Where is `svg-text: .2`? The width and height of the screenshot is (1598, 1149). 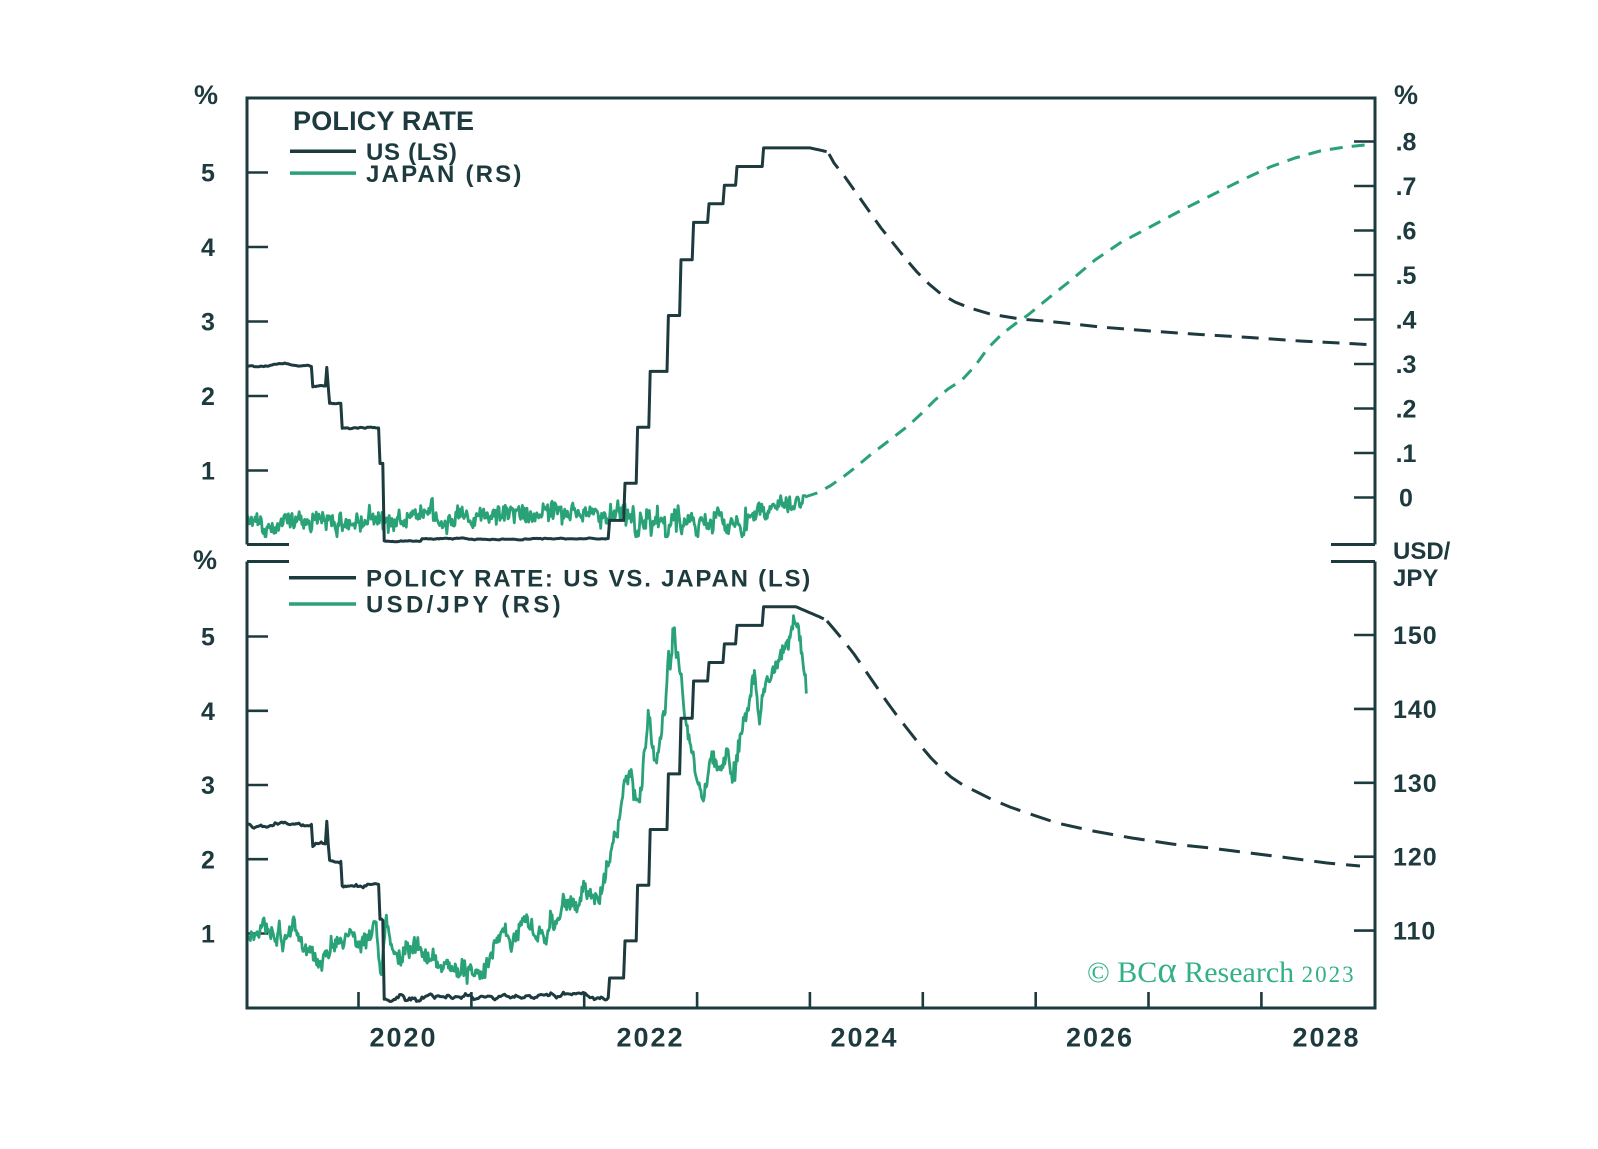 svg-text: .2 is located at coordinates (1406, 410).